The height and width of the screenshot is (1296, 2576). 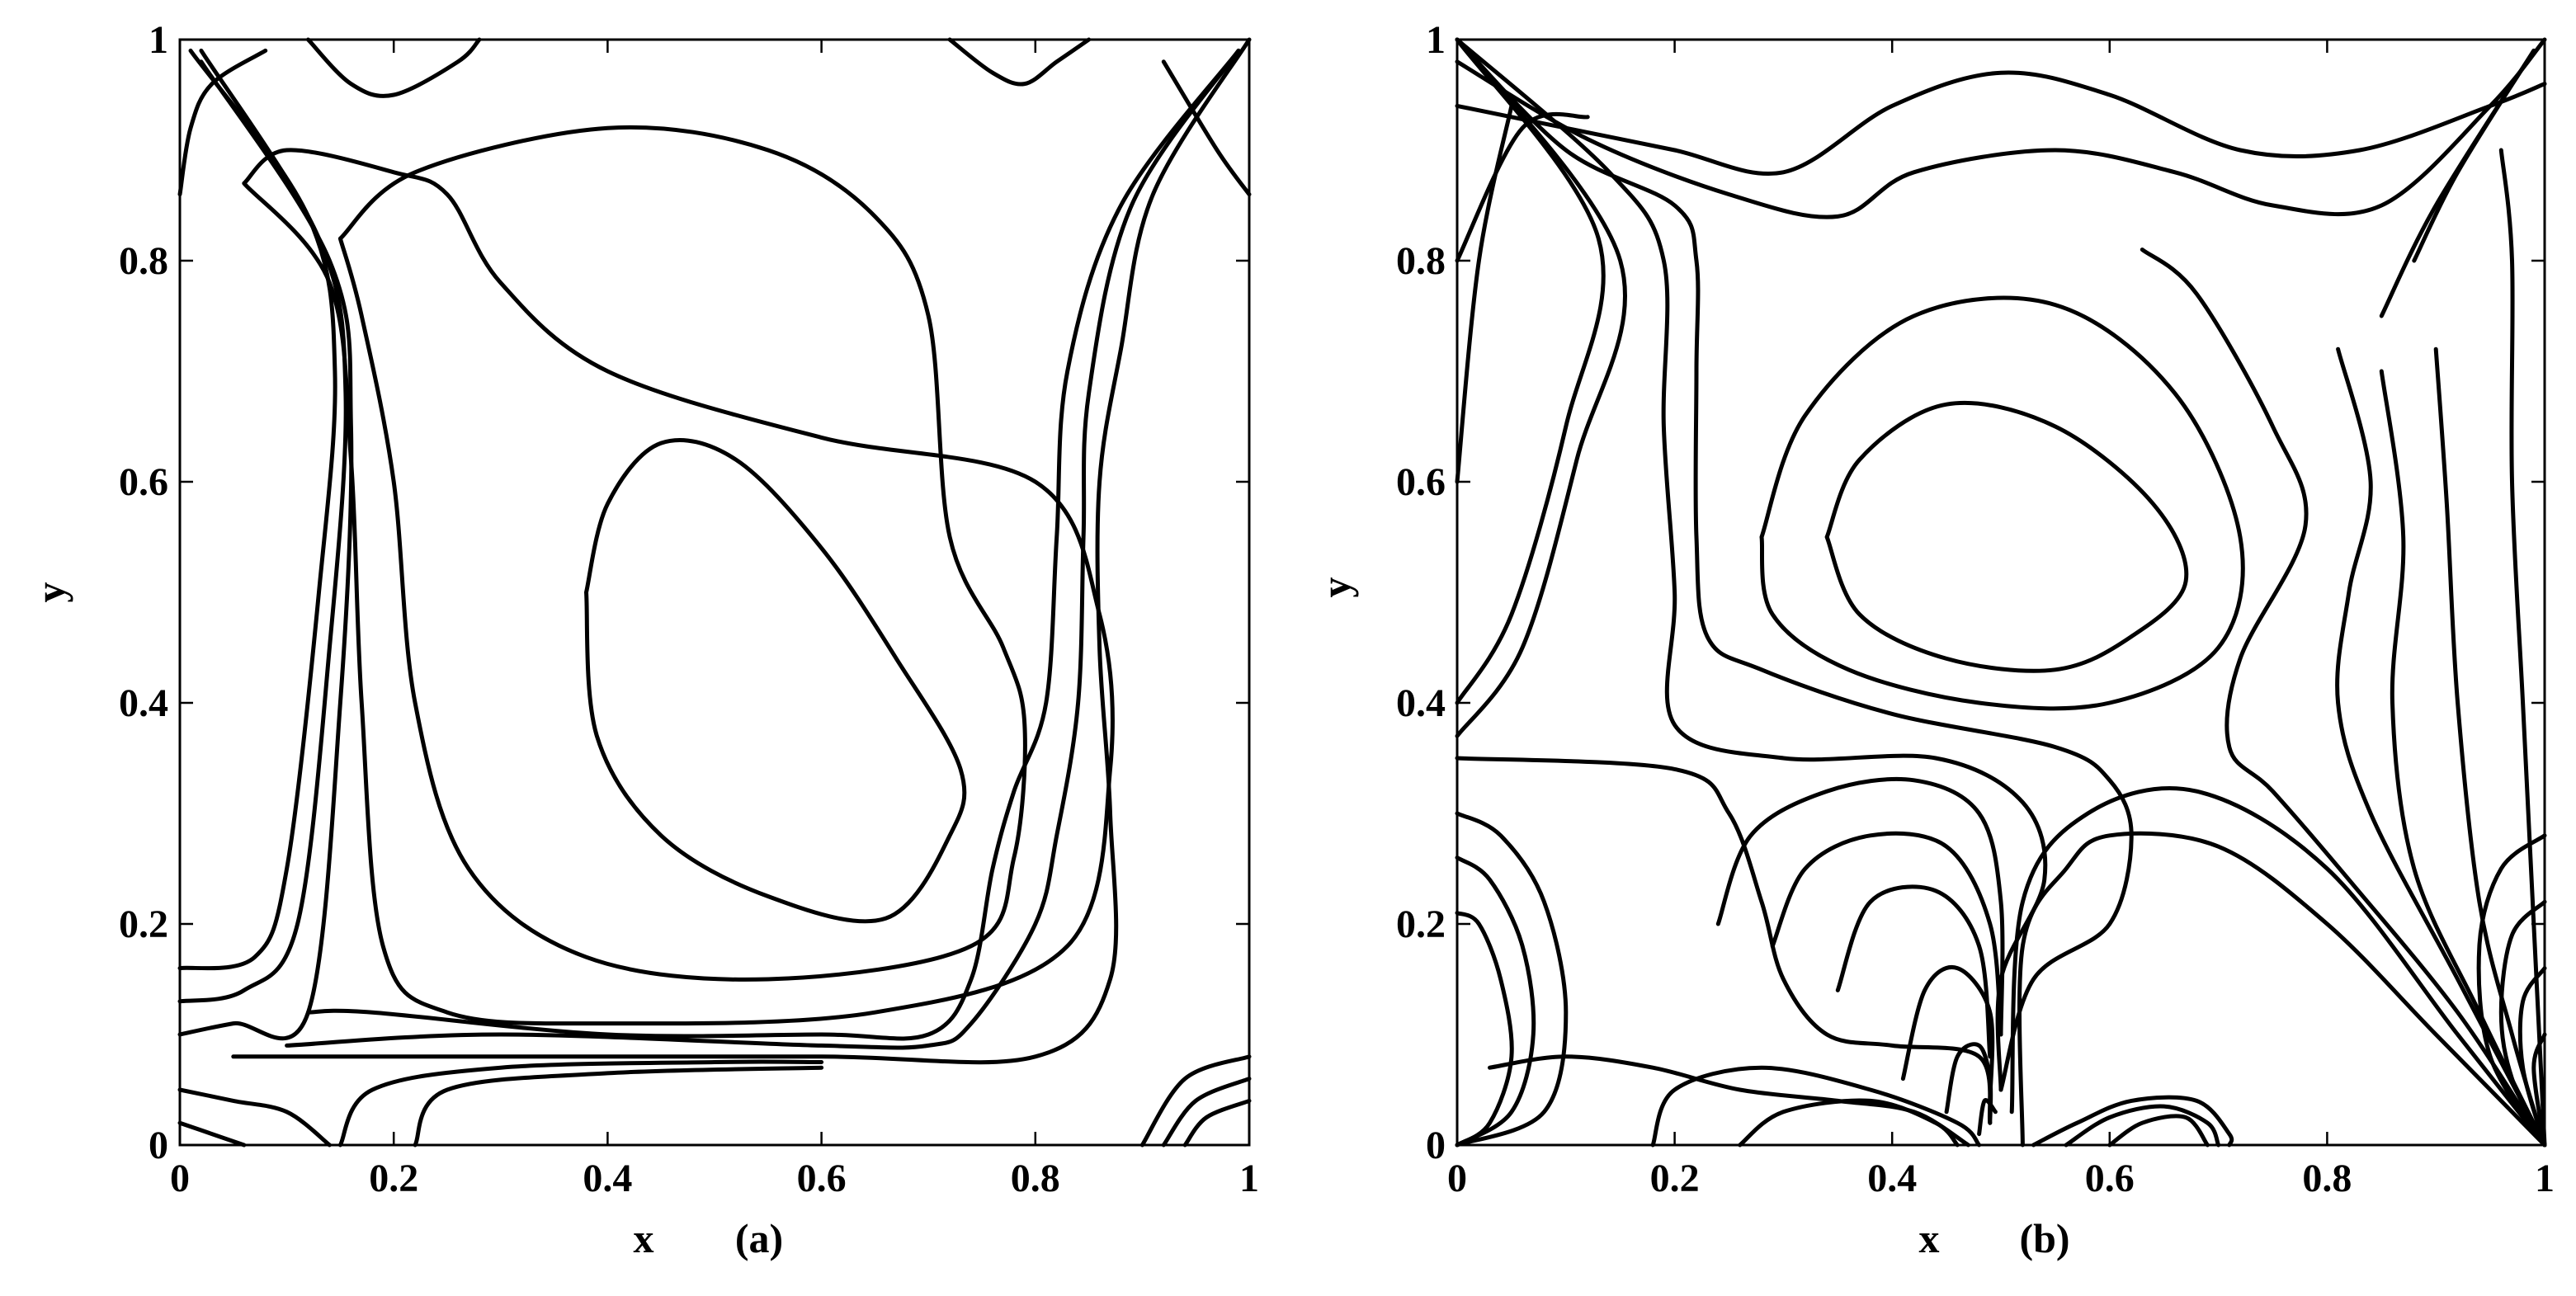 What do you see at coordinates (1929, 1238) in the screenshot?
I see `xlabel-b: x` at bounding box center [1929, 1238].